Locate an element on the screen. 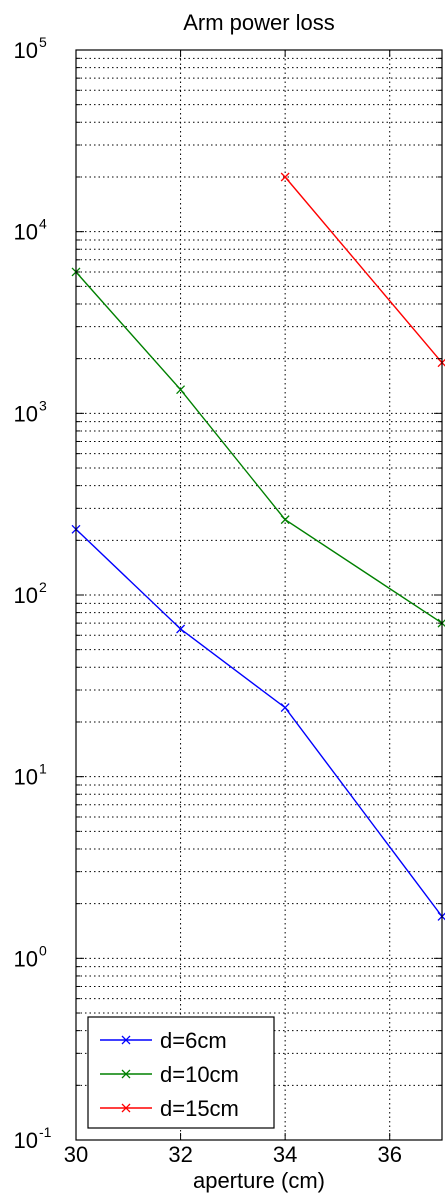 Image resolution: width=445 pixels, height=1199 pixels. legend-entries: d=6cm d=10cm d=15cm is located at coordinates (169, 1074).